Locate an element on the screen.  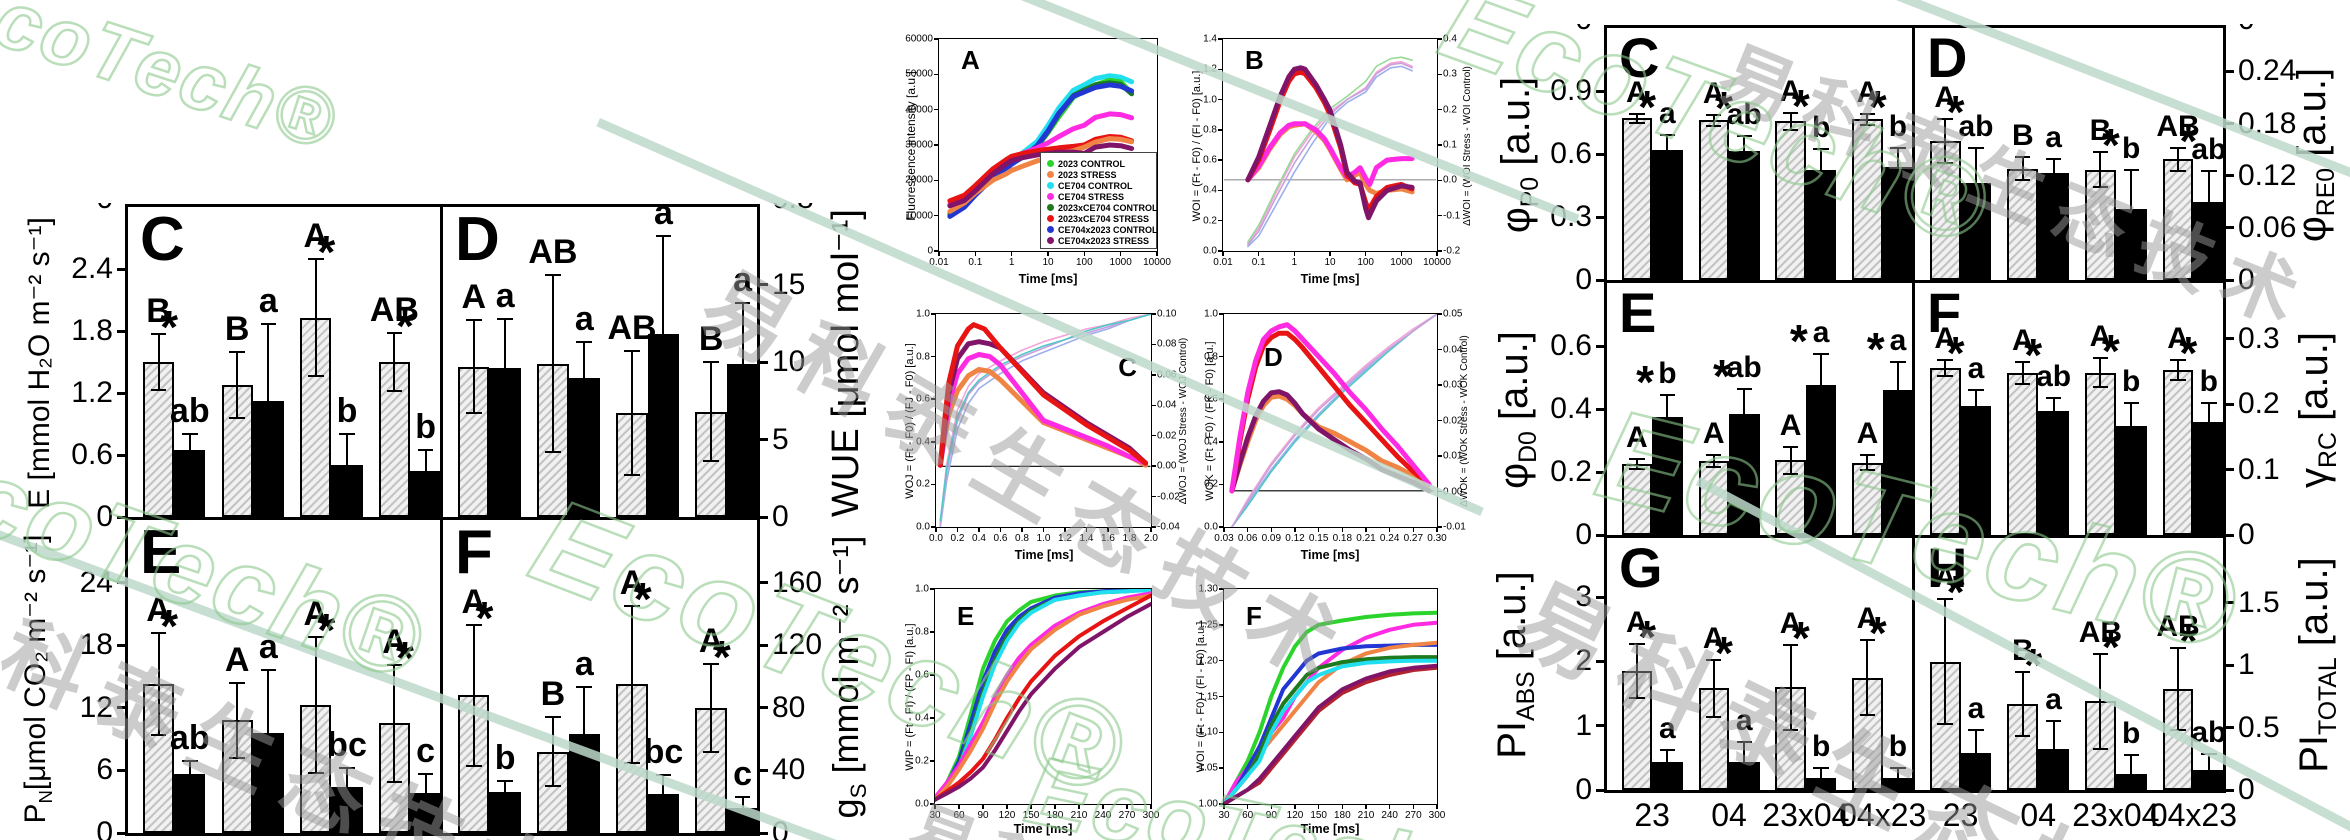
y-tick-label: 1.30 is located at coordinates (1208, 589).